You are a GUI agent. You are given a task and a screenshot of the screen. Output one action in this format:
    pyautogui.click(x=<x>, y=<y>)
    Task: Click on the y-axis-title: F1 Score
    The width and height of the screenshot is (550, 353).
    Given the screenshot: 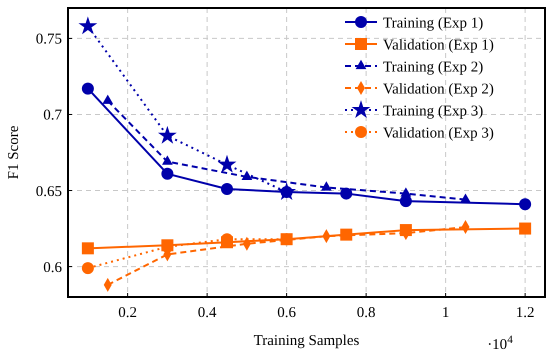 What is the action you would take?
    pyautogui.click(x=14, y=152)
    